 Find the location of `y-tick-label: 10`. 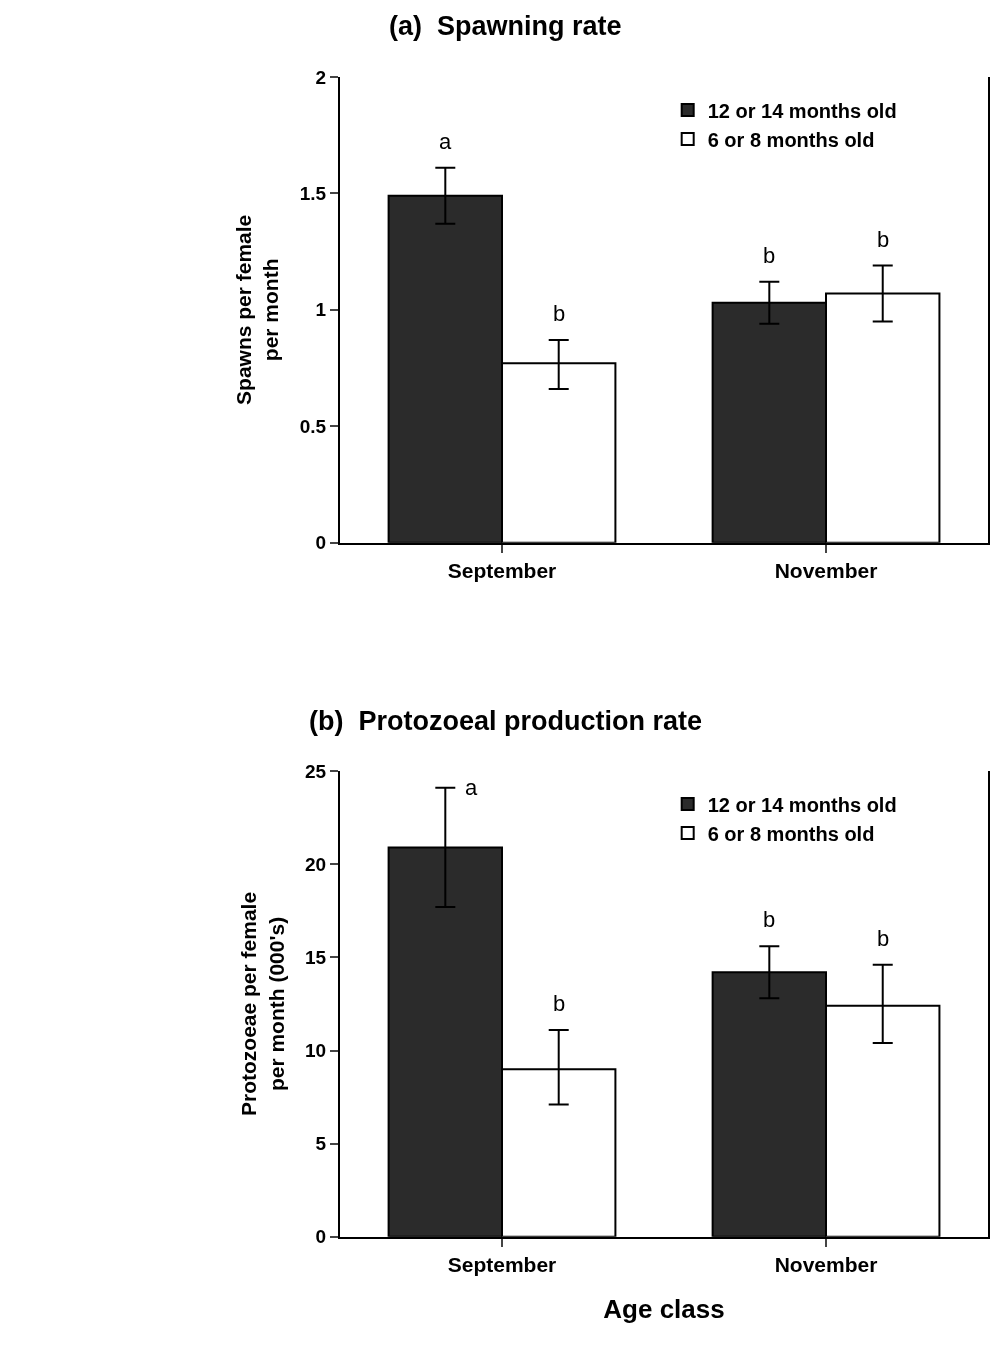

y-tick-label: 10 is located at coordinates (316, 1051).